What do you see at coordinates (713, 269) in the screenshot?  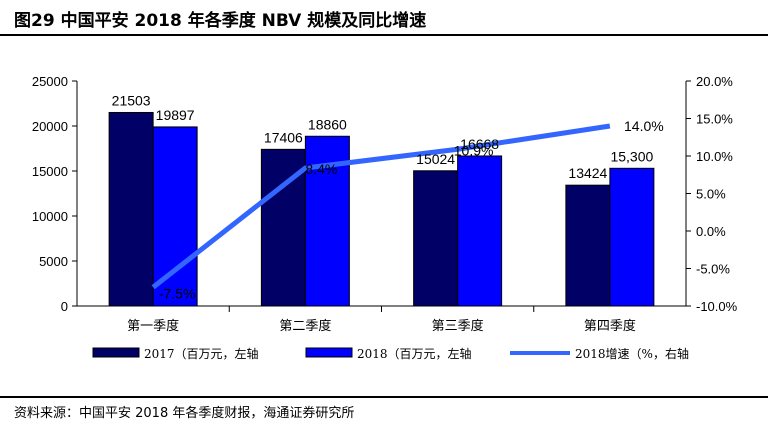 I see `right-tick-label: -5.0%` at bounding box center [713, 269].